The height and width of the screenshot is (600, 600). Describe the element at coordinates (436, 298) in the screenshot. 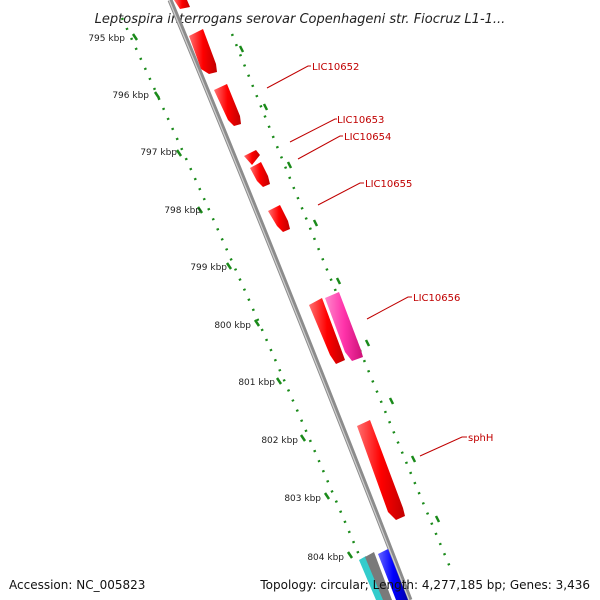

I see `gene-label-lic10656: LIC10656` at that location.